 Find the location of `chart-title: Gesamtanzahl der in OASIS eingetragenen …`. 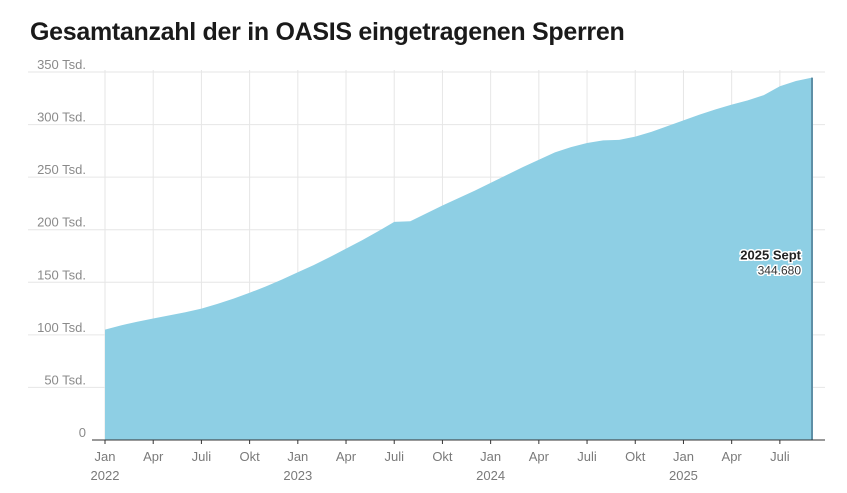

chart-title: Gesamtanzahl der in OASIS eingetragenen … is located at coordinates (327, 32).